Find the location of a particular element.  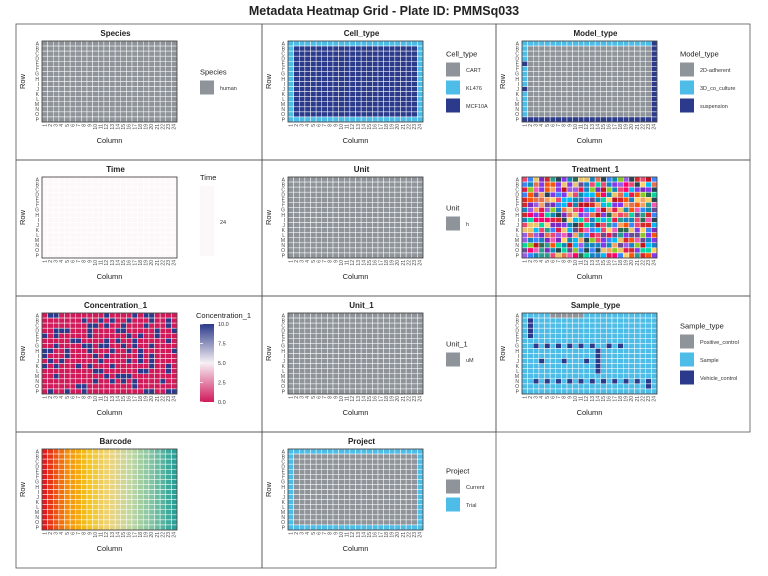

column-tick-label: 2 is located at coordinates (297, 397).